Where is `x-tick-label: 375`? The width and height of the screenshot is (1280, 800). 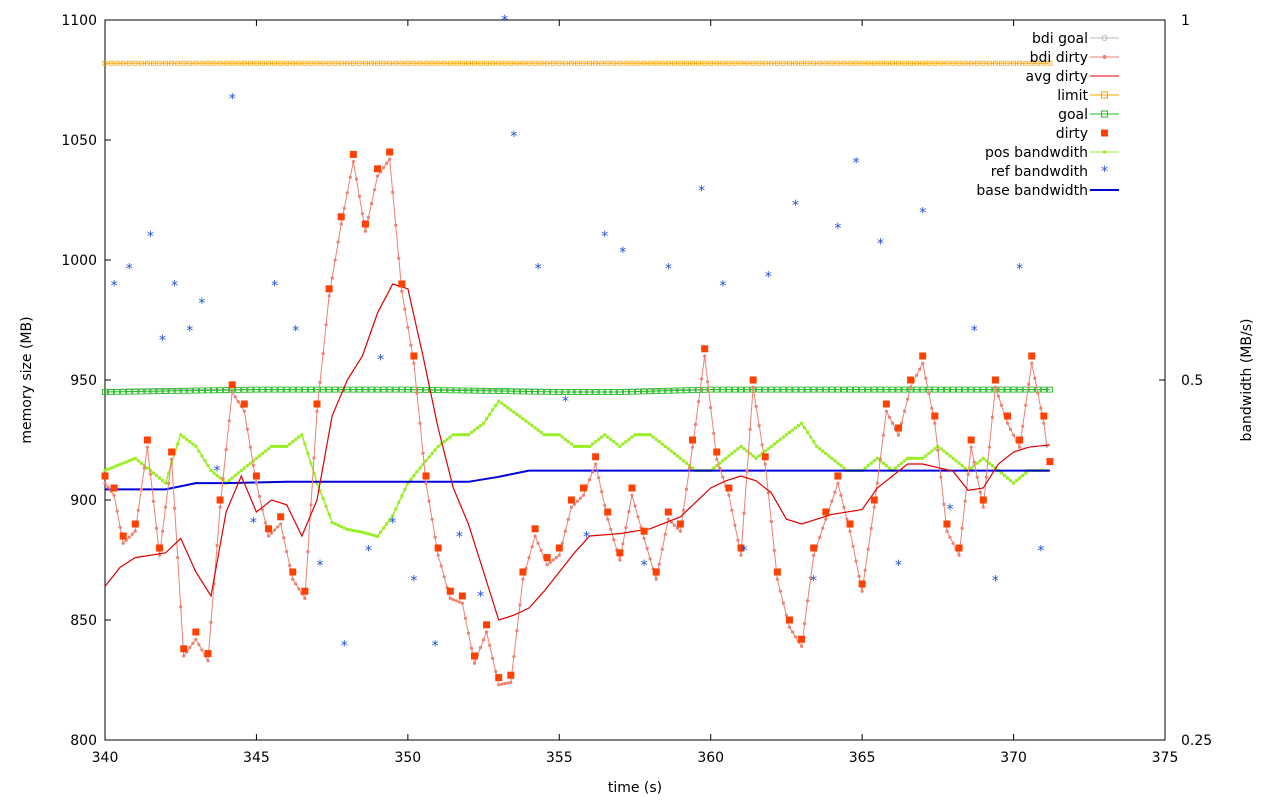
x-tick-label: 375 is located at coordinates (1165, 758).